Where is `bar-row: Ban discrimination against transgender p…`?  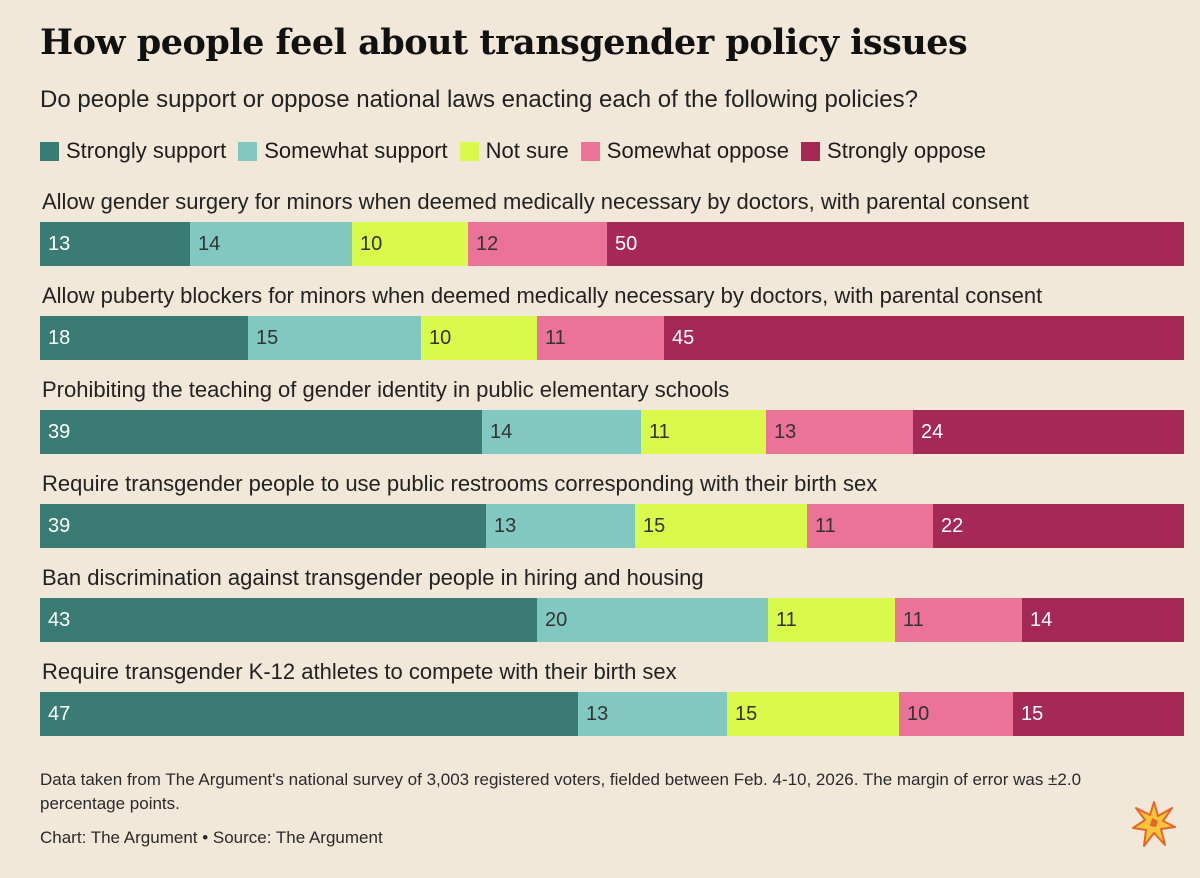
bar-row: Ban discrimination against transgender p… is located at coordinates (612, 609).